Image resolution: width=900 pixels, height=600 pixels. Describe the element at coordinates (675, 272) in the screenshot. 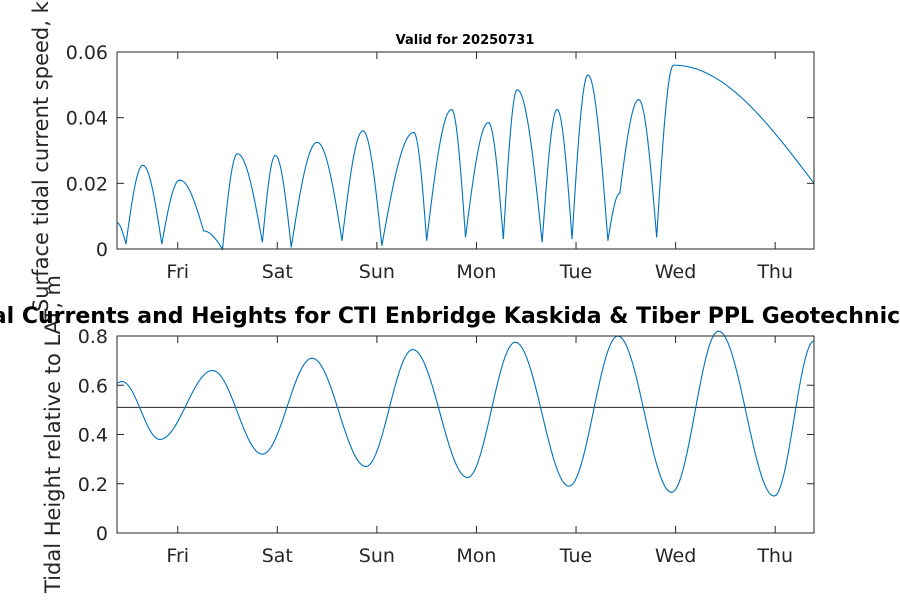

I see `current-speed-xtick-label: Wed` at that location.